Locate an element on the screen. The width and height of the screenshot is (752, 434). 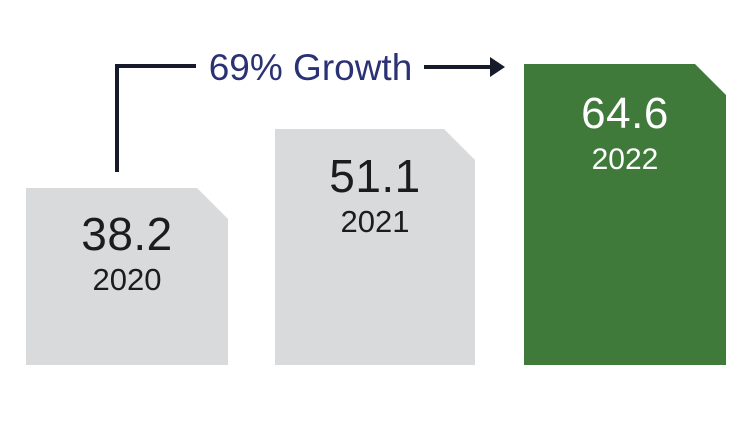
bar-2020-value: 38.2 is located at coordinates (127, 234).